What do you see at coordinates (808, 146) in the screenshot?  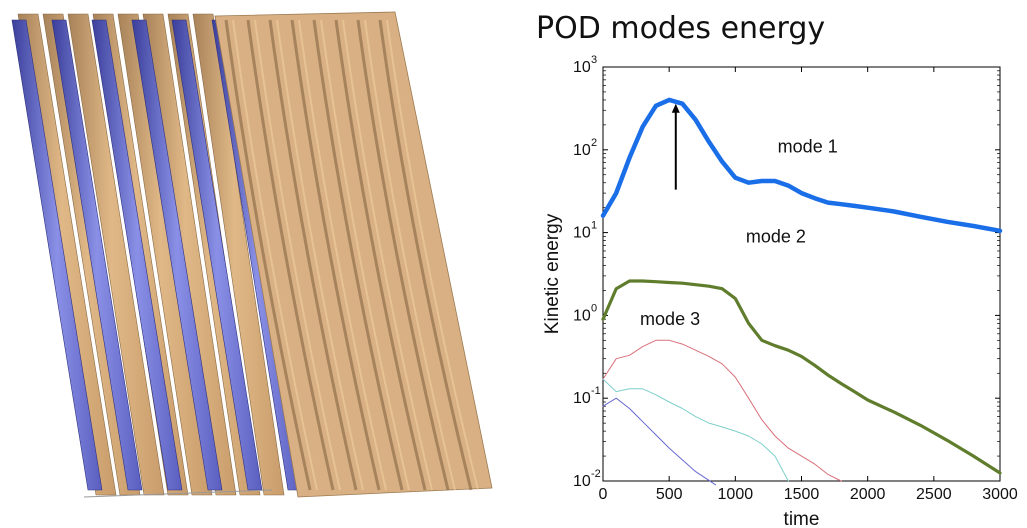 I see `annotation-label: mode 1` at bounding box center [808, 146].